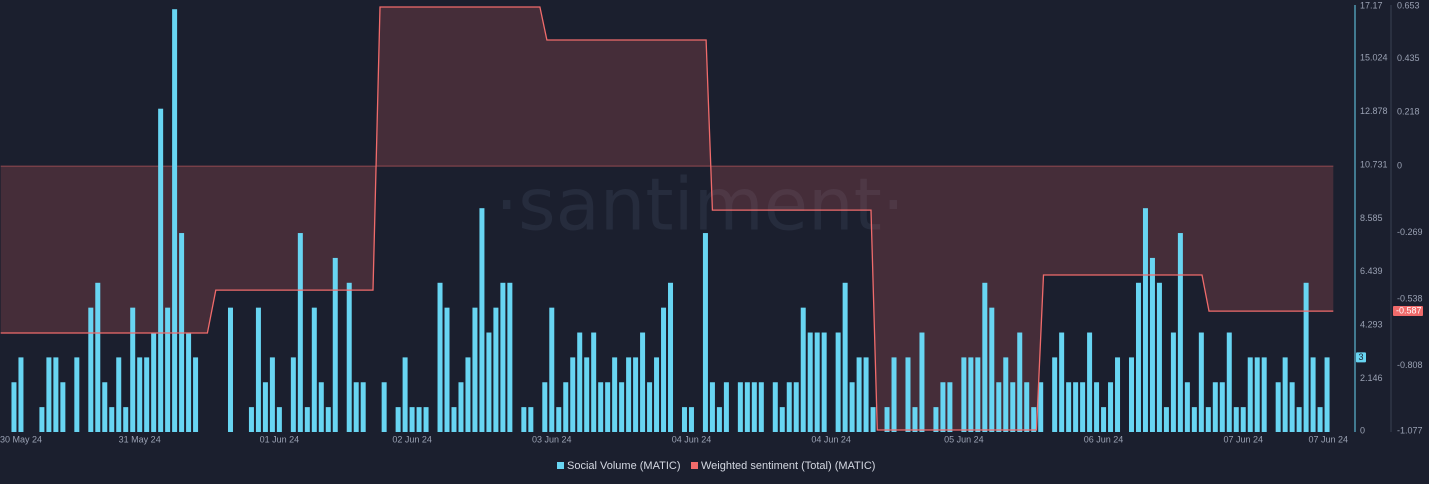 The height and width of the screenshot is (484, 1429). I want to click on y2-tick-label: -0.538, so click(1410, 298).